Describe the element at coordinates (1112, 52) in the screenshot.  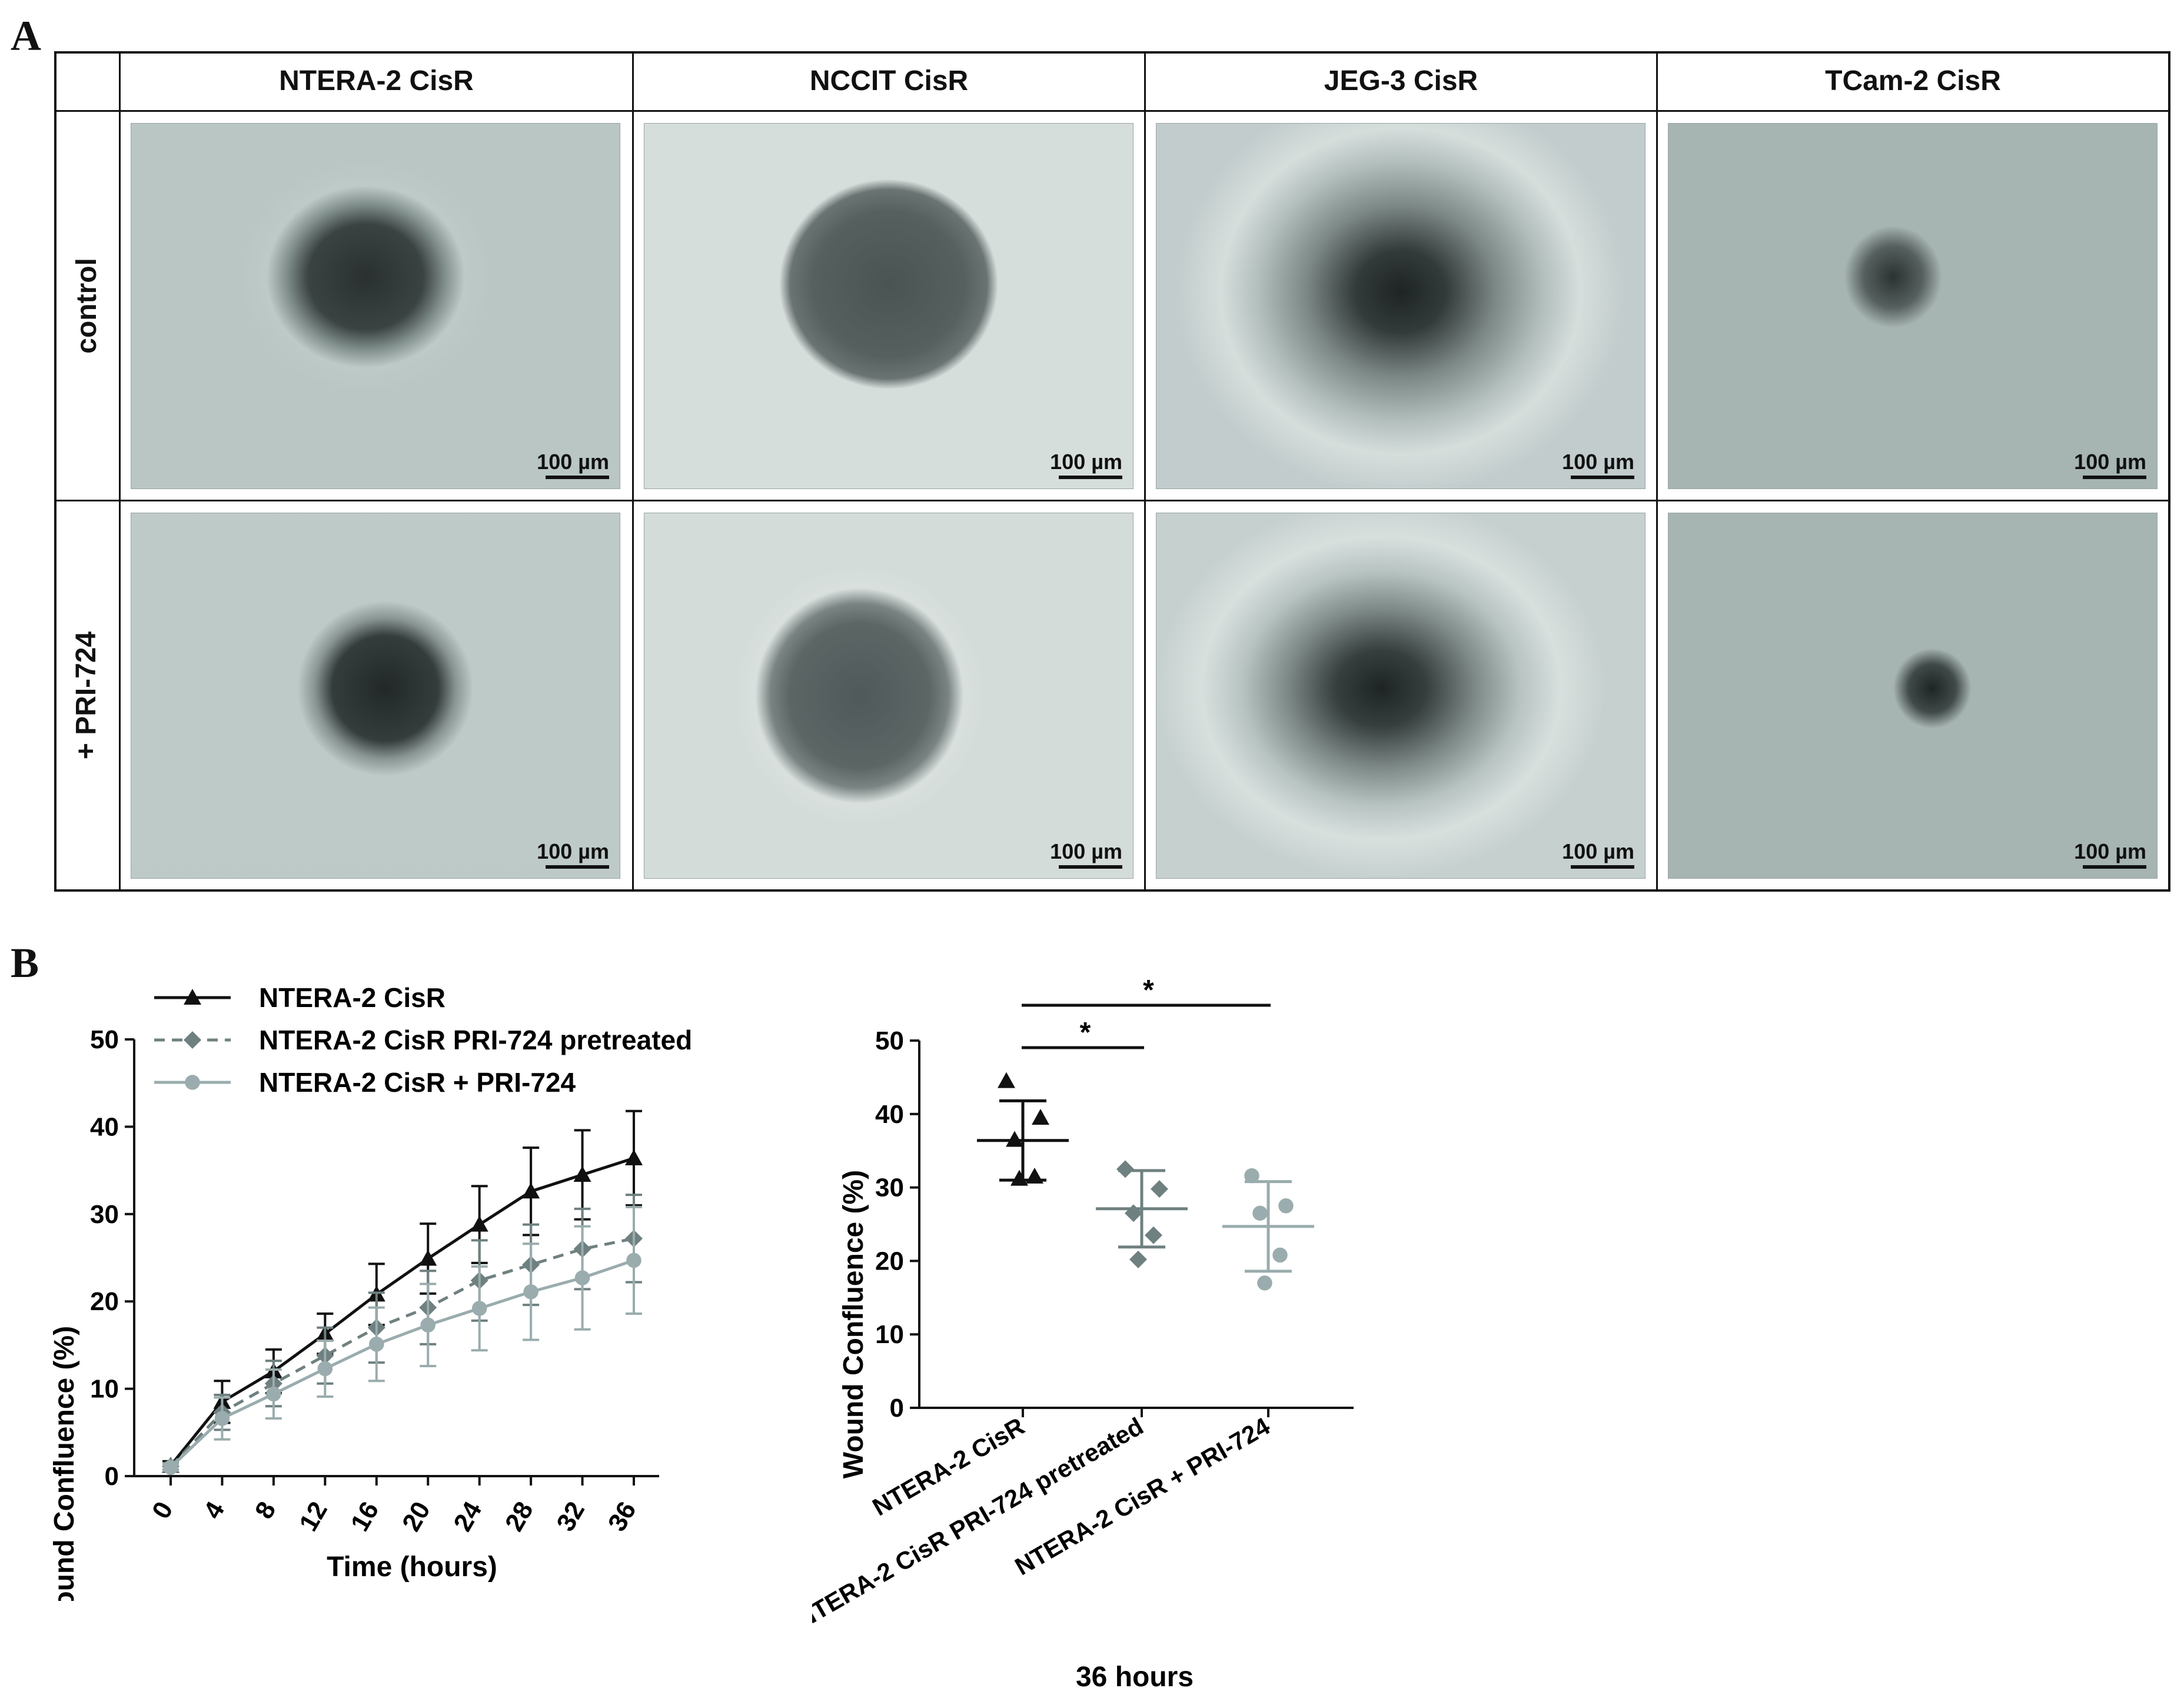
I see `grid-border-top` at that location.